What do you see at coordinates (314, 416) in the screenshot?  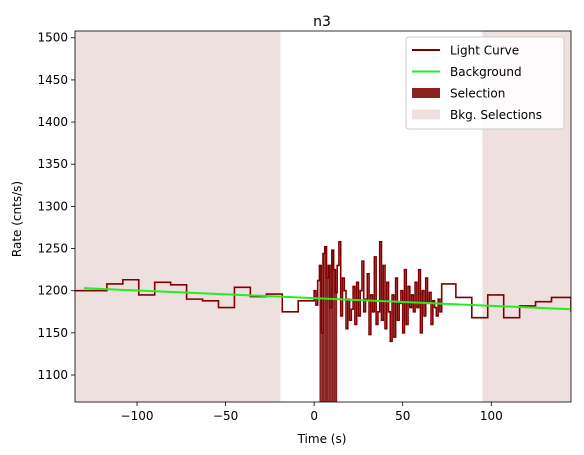 I see `x-tick-label: 0` at bounding box center [314, 416].